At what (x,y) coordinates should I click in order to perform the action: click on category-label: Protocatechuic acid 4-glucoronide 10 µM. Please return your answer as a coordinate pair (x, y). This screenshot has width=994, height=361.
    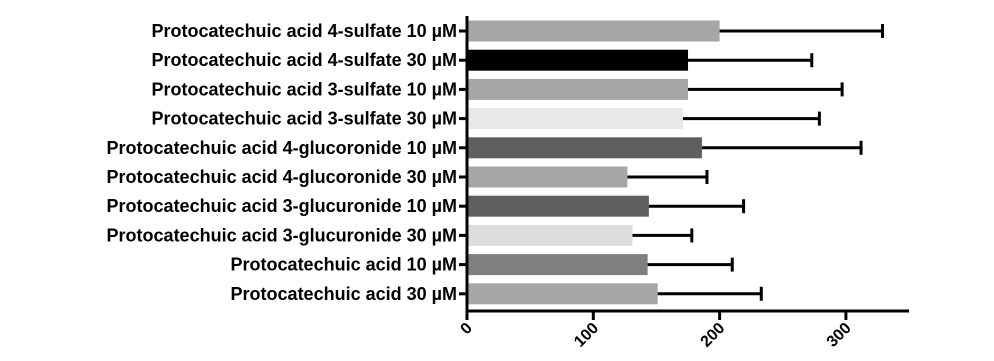
    Looking at the image, I should click on (282, 148).